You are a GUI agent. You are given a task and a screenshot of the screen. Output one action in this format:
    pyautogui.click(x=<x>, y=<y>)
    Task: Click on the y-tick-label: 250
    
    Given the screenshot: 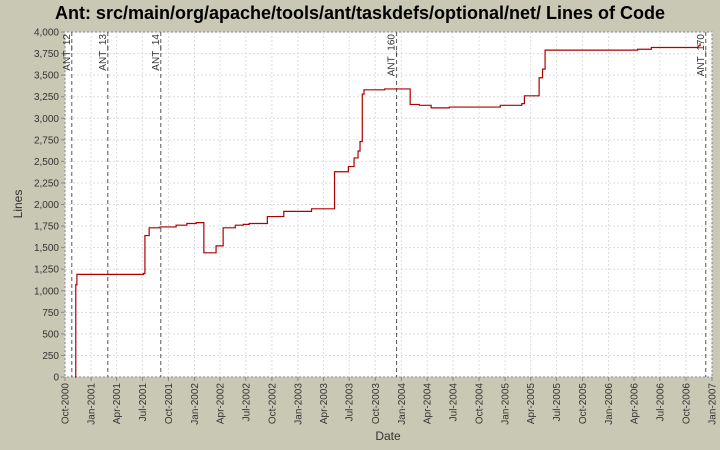 What is the action you would take?
    pyautogui.click(x=50, y=356)
    